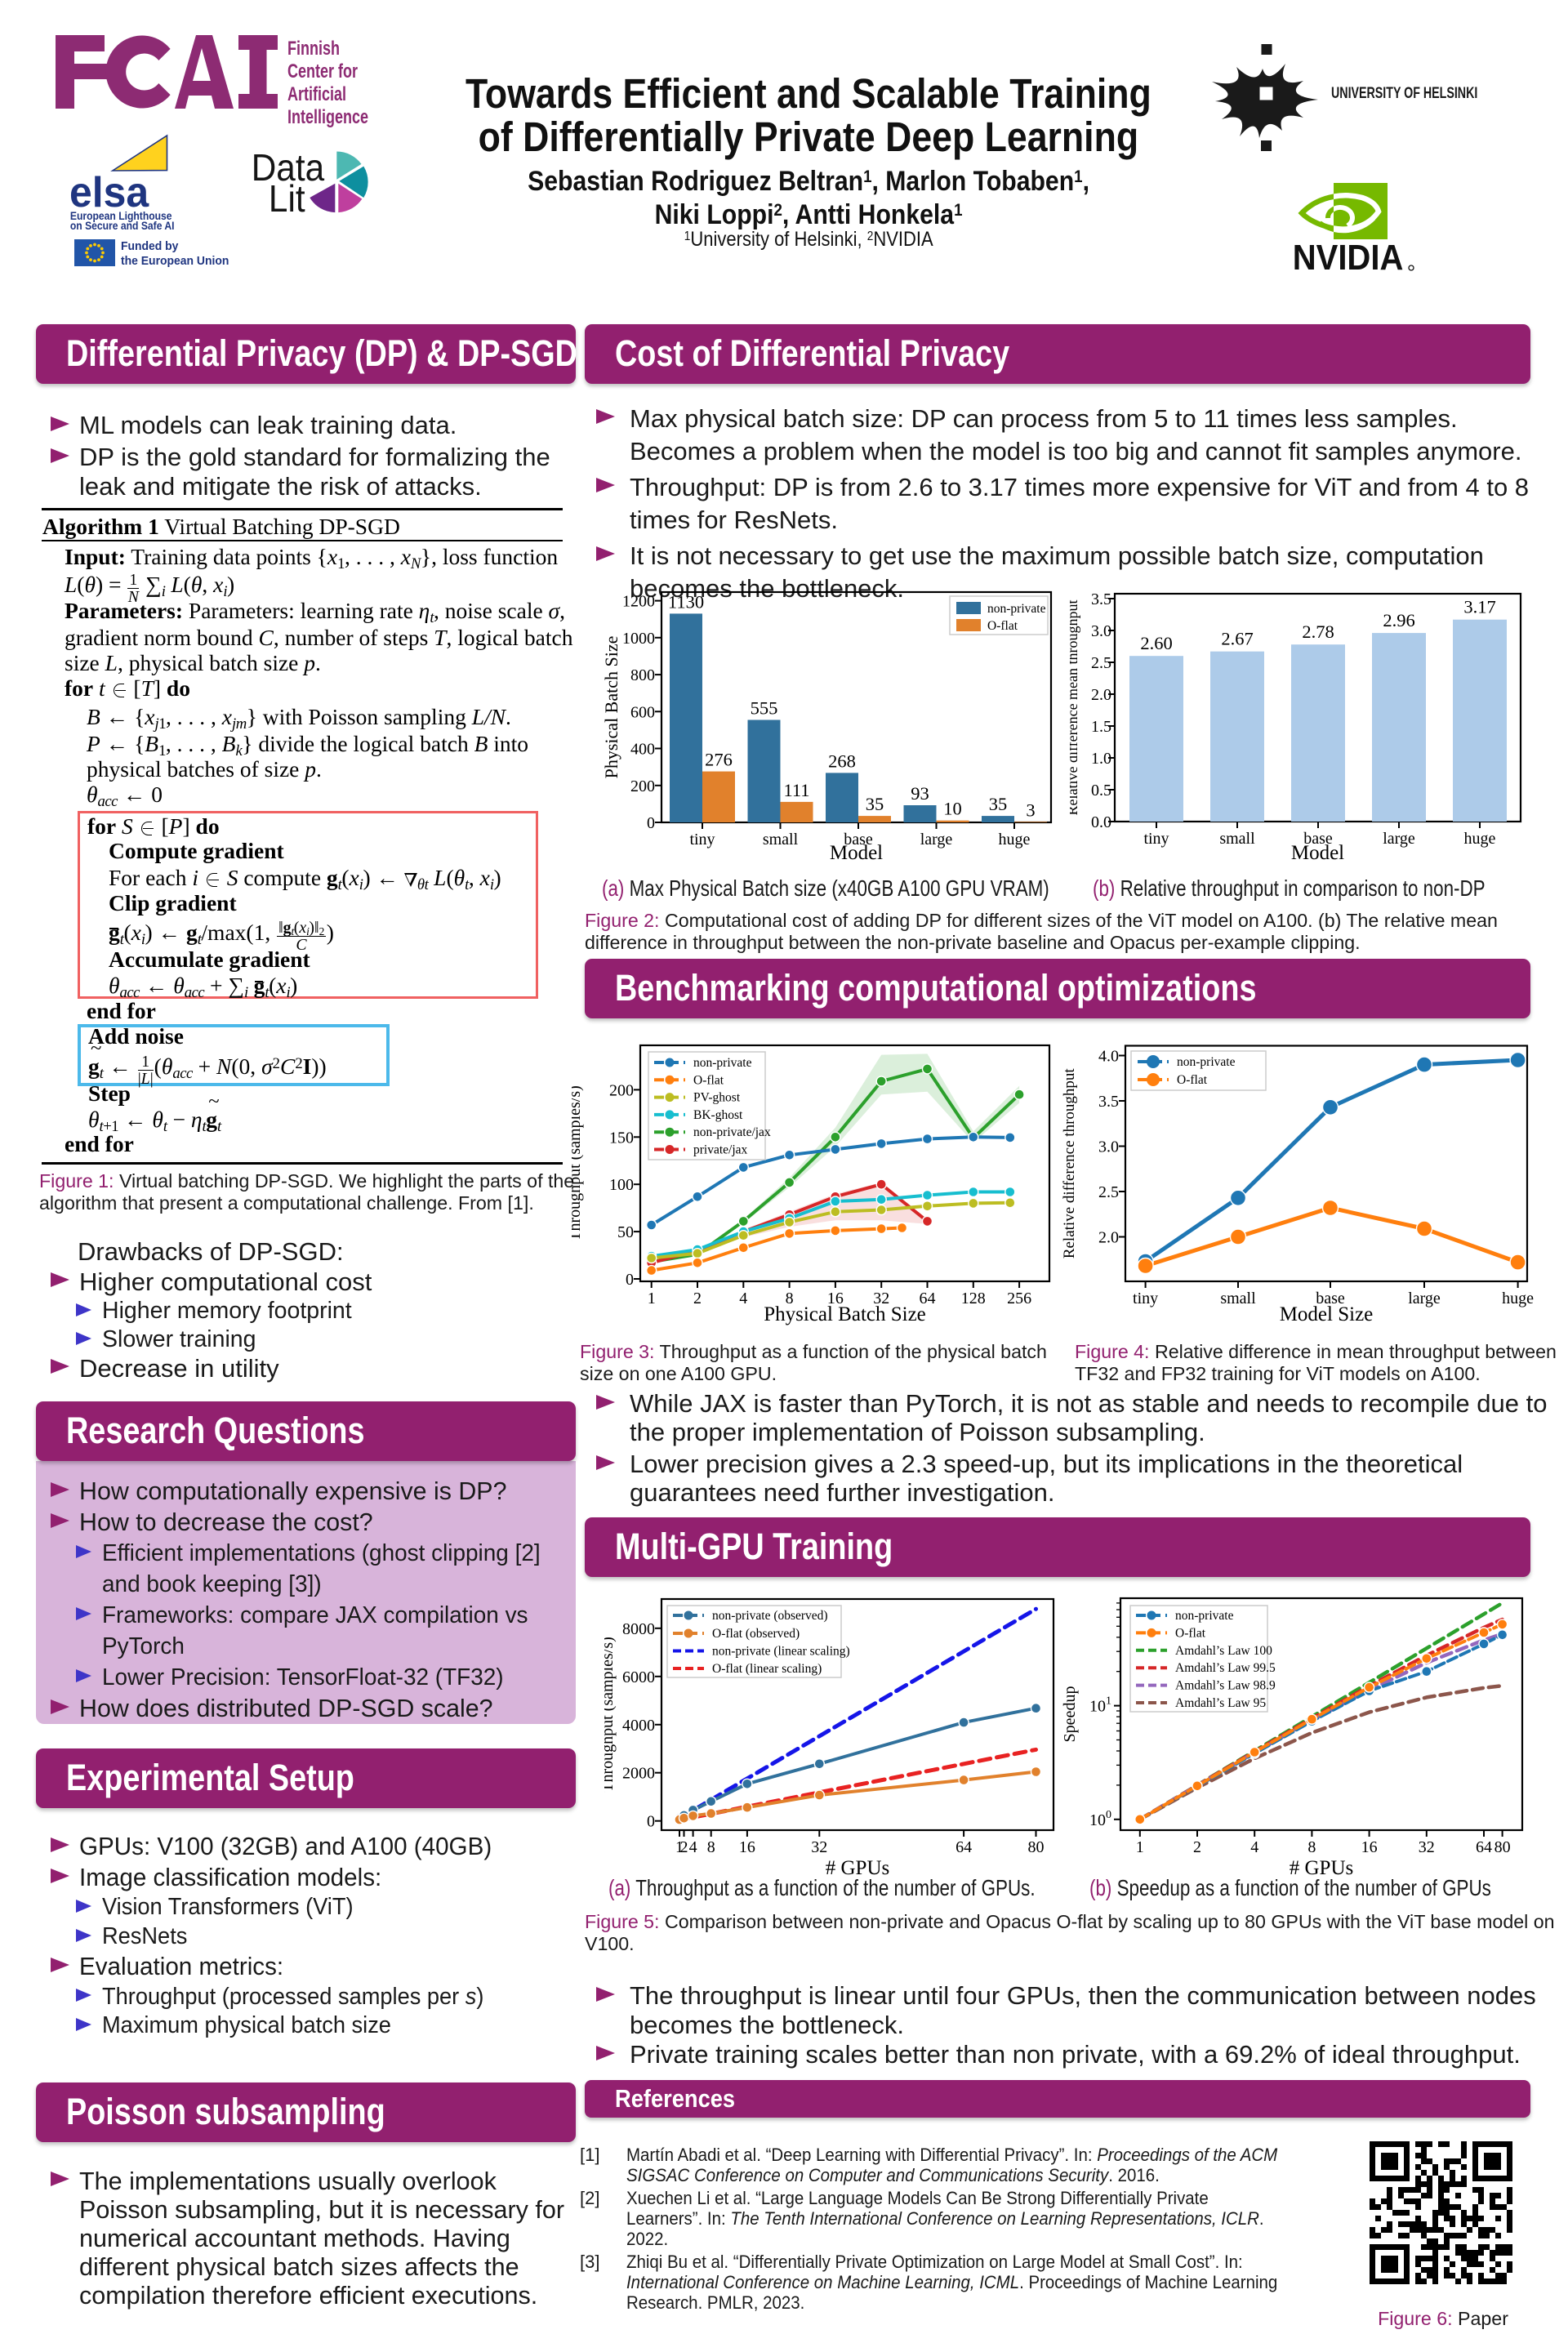  I want to click on svg-text: Physical Batch Size, so click(845, 1314).